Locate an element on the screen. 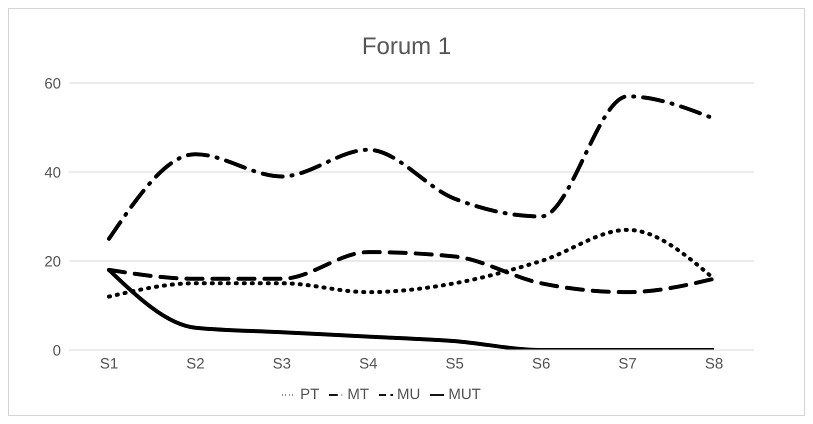  legend-label: PT is located at coordinates (310, 394).